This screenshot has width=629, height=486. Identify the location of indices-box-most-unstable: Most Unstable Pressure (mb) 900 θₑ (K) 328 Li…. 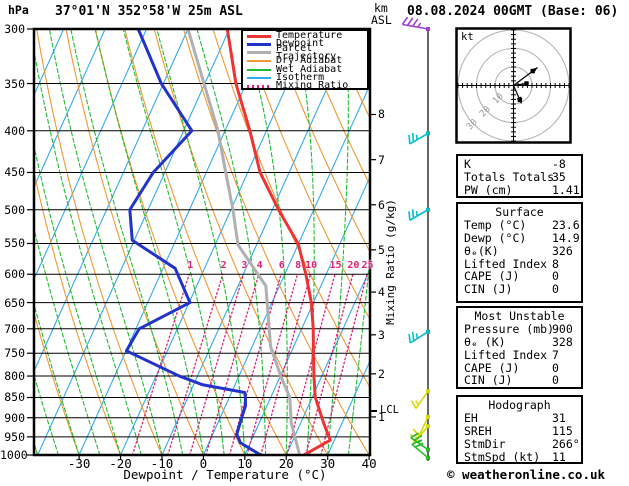
(519, 347).